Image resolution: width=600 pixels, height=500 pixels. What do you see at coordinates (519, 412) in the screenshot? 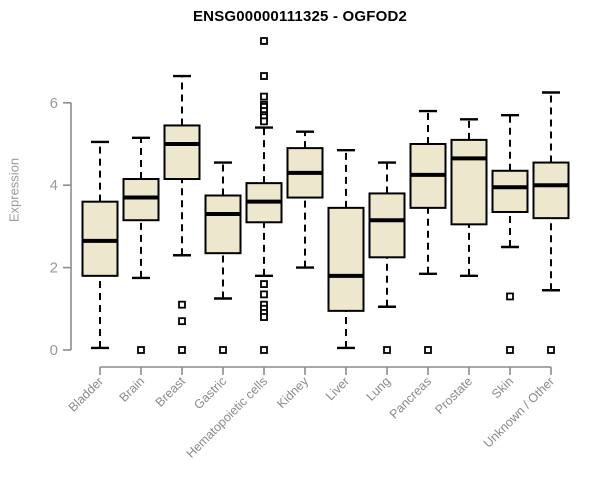
I see `x-category-label: Unknown / Other` at bounding box center [519, 412].